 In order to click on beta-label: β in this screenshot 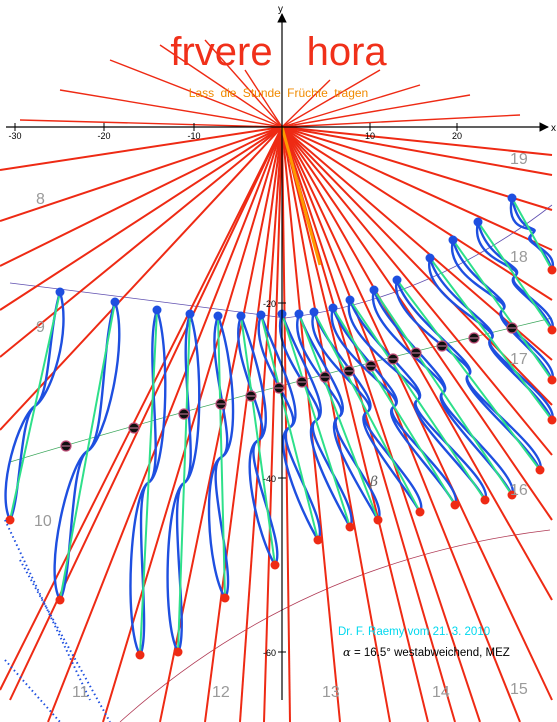, I will do `click(373, 482)`.